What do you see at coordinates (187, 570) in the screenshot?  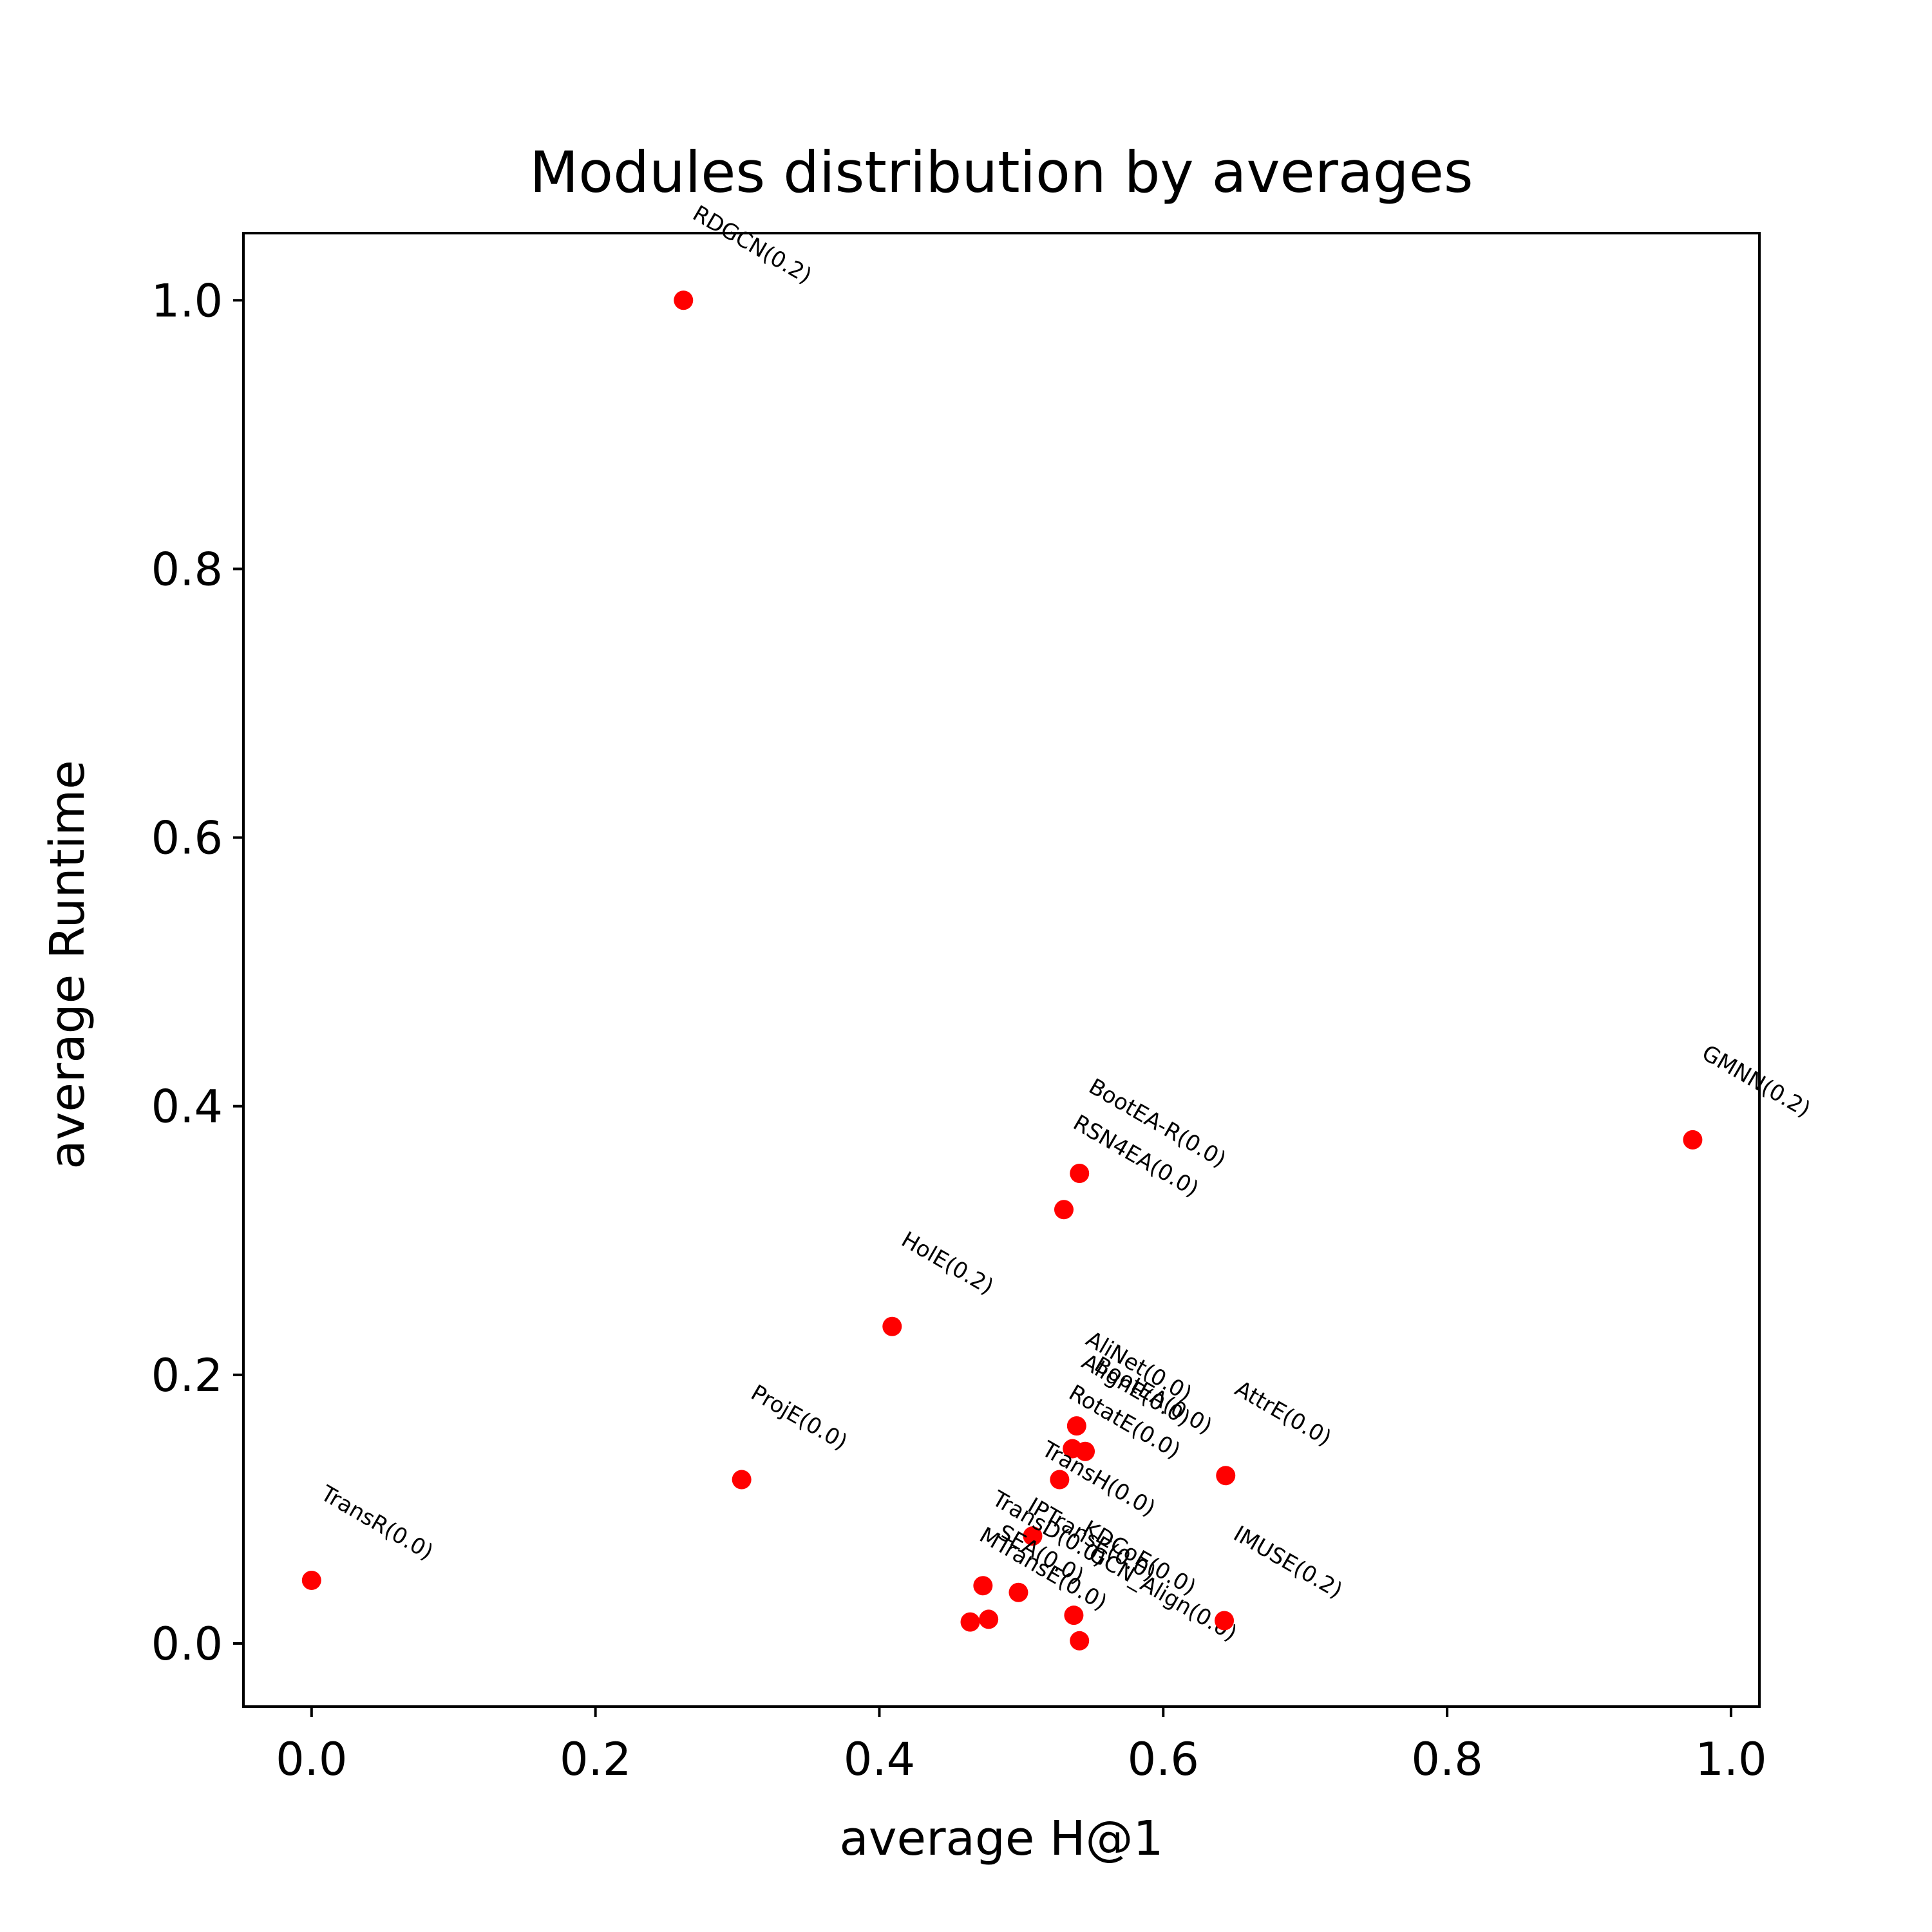 I see `y-tick-label: 0.8` at bounding box center [187, 570].